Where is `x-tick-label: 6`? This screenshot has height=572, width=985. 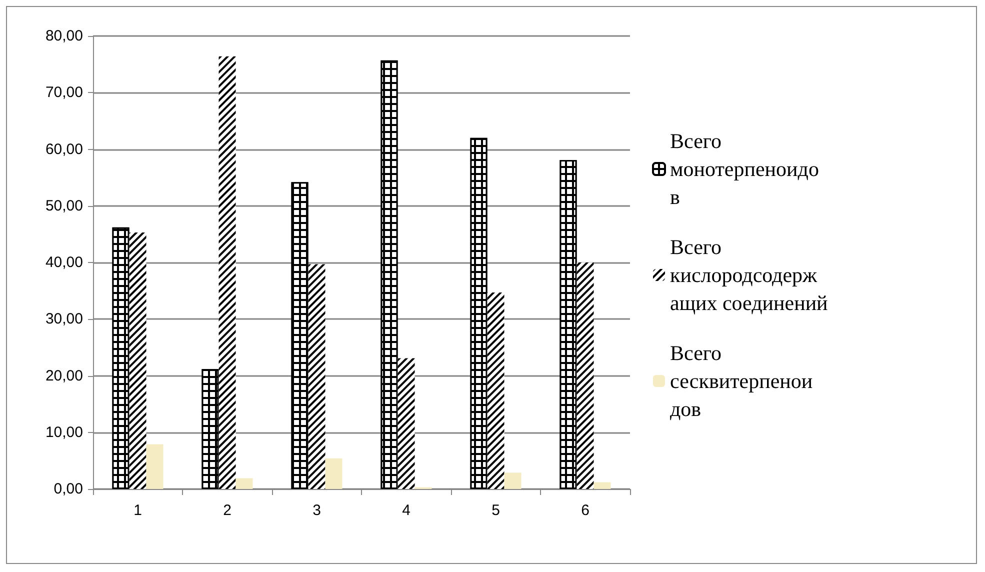 x-tick-label: 6 is located at coordinates (585, 510).